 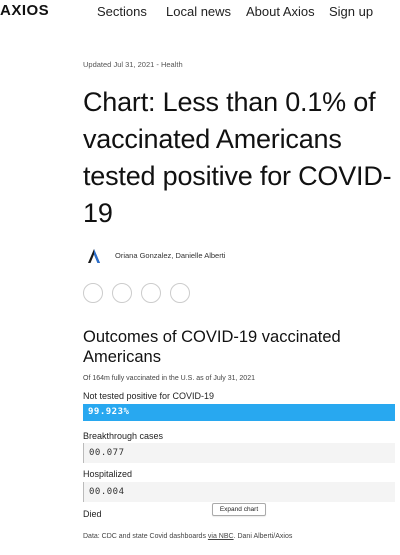 I want to click on bar-breakthrough-tick, so click(x=83, y=453).